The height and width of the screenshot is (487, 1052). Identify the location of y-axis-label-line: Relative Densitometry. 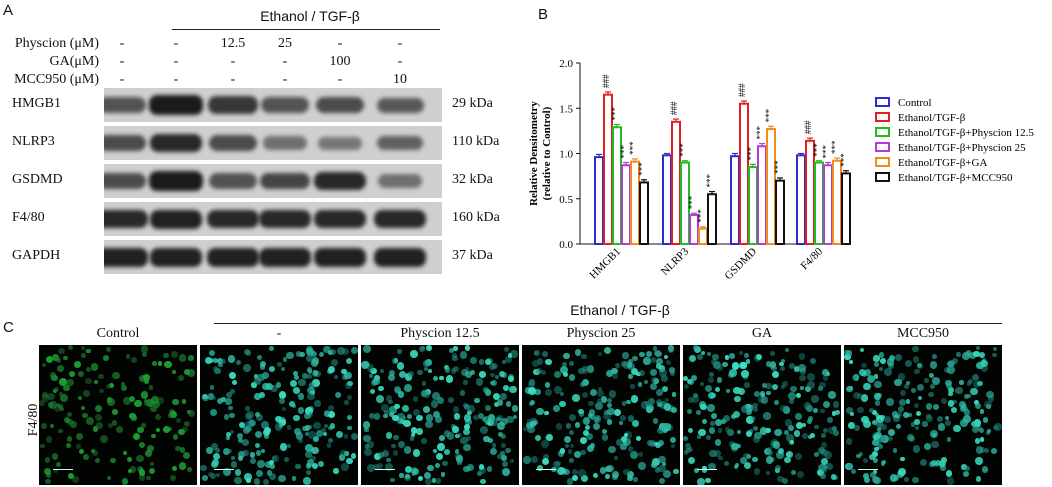
(534, 153).